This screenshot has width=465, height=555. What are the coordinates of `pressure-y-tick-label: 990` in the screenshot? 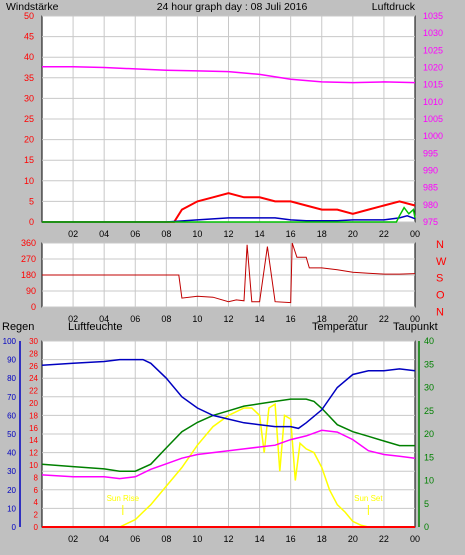 It's located at (430, 171).